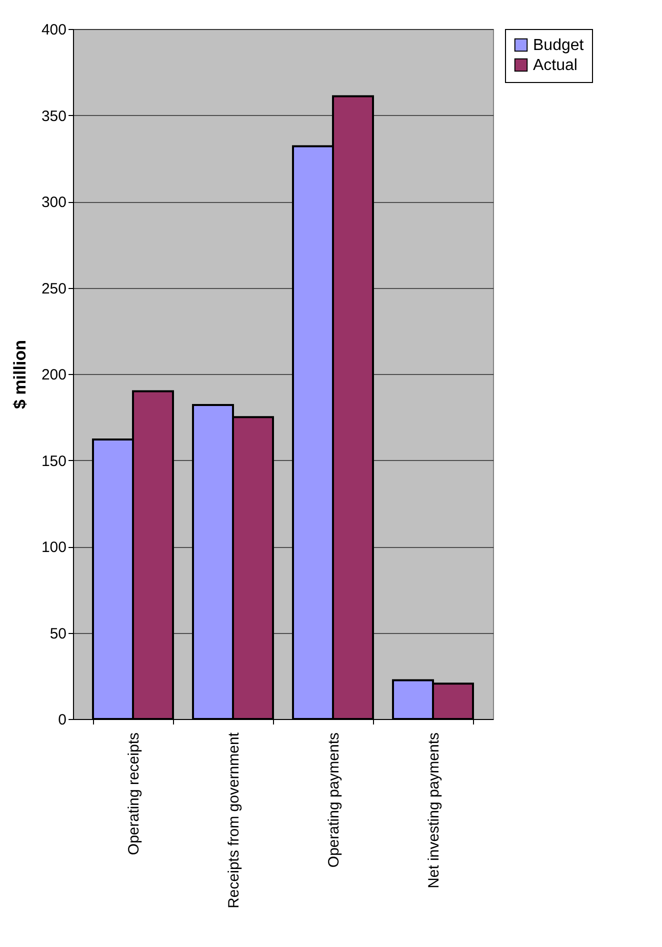  Describe the element at coordinates (53, 375) in the screenshot. I see `y-tick-label: 200` at that location.